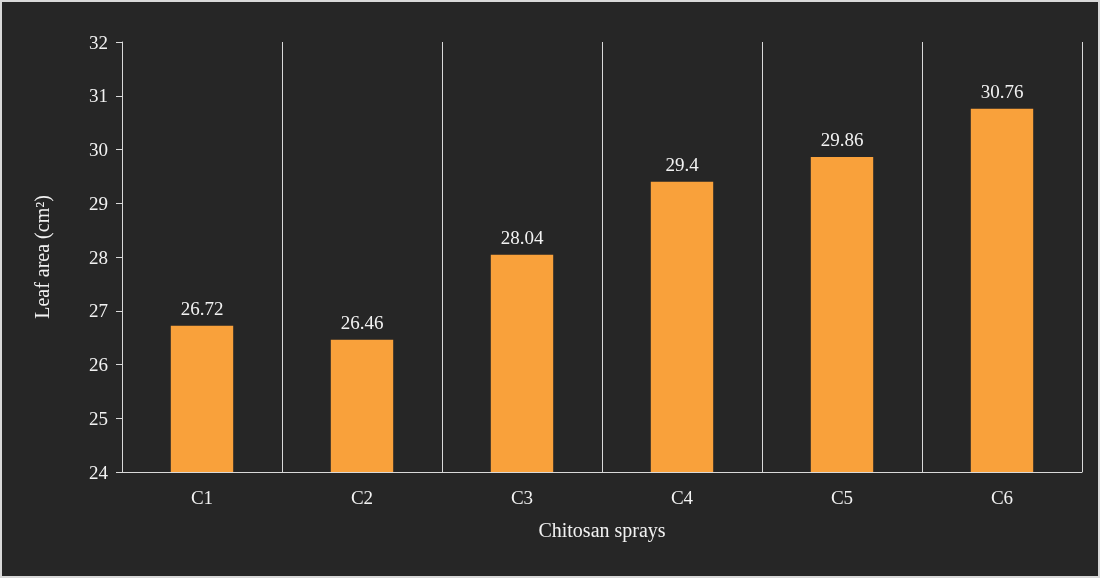 The width and height of the screenshot is (1100, 578). Describe the element at coordinates (42, 257) in the screenshot. I see `y-axis-title: Leaf area (cm²)` at that location.